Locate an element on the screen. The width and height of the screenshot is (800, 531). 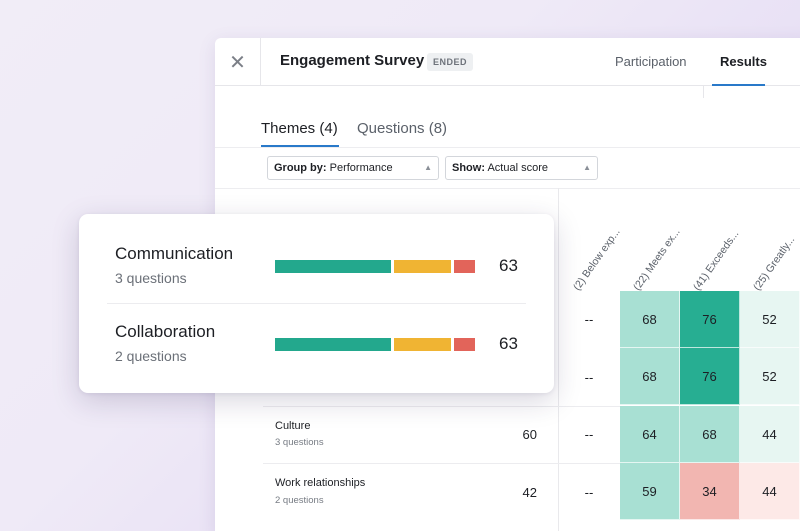
table-cell: 64 is located at coordinates (650, 434).